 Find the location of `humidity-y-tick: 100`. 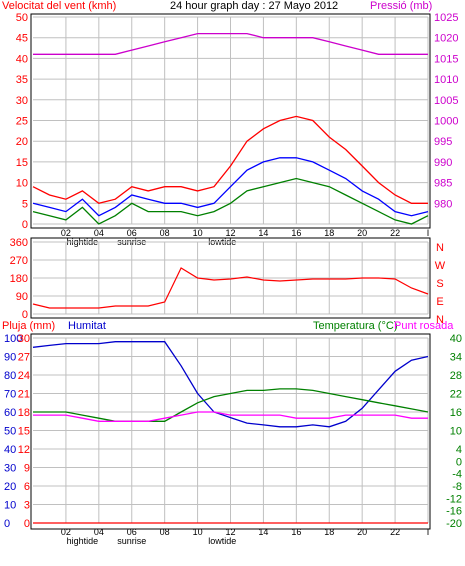

humidity-y-tick: 100 is located at coordinates (13, 339).